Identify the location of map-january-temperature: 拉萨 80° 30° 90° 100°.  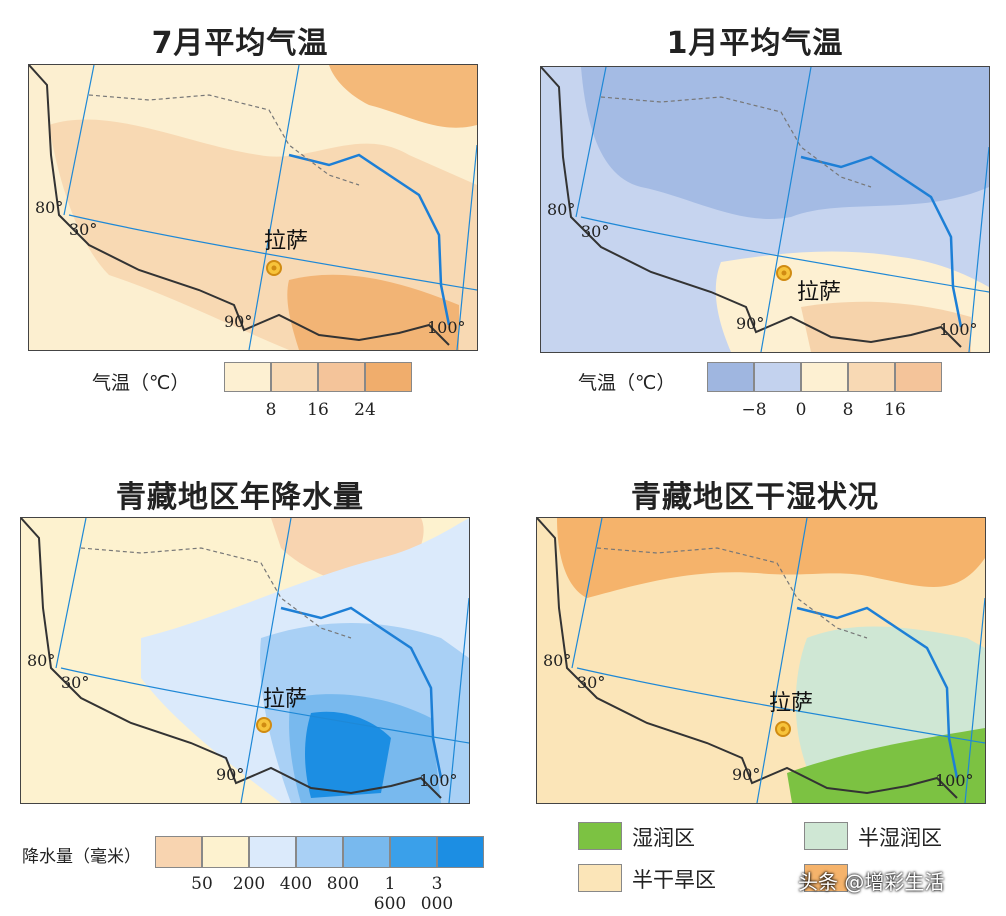
(765, 209).